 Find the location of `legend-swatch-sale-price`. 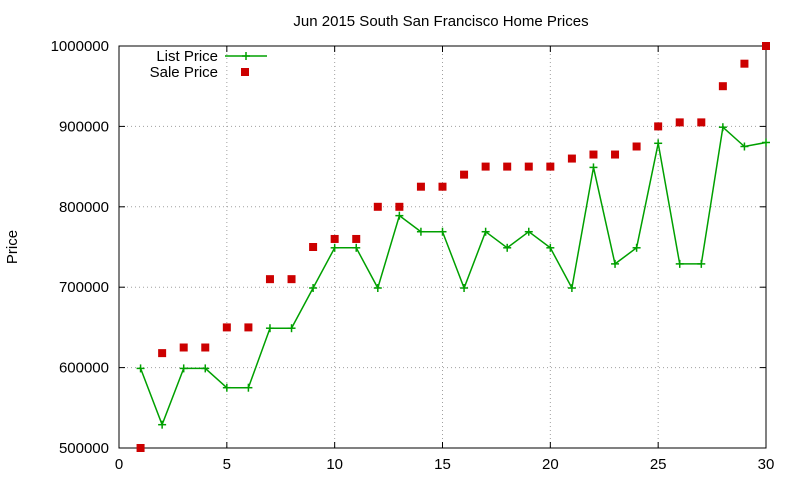

legend-swatch-sale-price is located at coordinates (245, 72).